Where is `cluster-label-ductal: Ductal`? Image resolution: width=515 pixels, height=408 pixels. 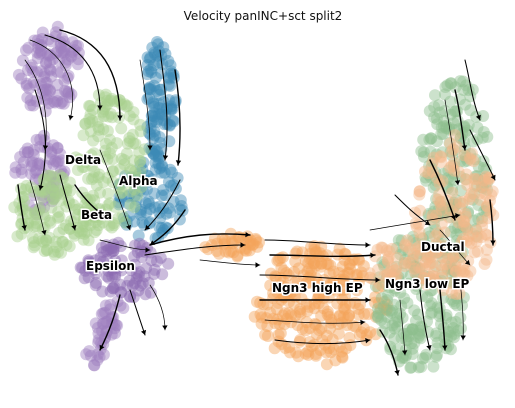
cluster-label-ductal: Ductal is located at coordinates (443, 247).